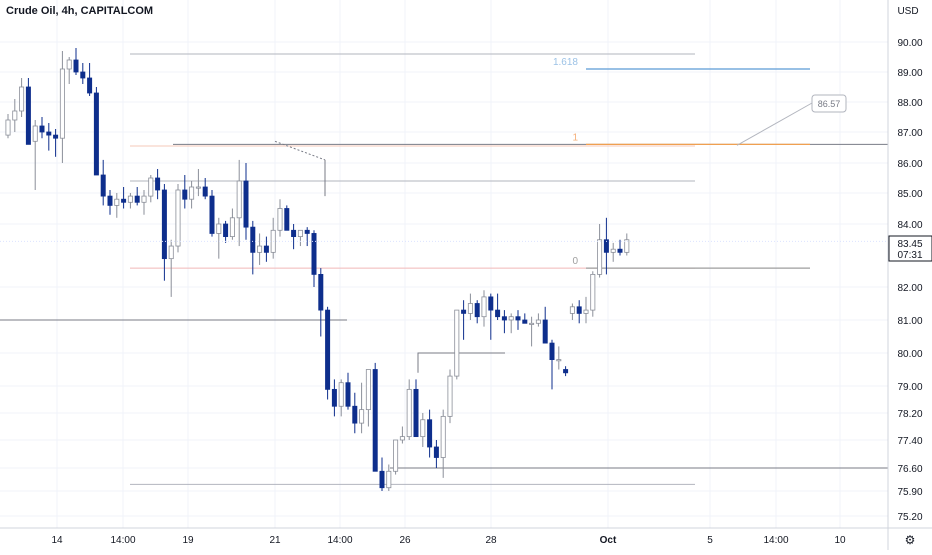  What do you see at coordinates (910, 540) in the screenshot?
I see `settings-gear-icon: ⚙` at bounding box center [910, 540].